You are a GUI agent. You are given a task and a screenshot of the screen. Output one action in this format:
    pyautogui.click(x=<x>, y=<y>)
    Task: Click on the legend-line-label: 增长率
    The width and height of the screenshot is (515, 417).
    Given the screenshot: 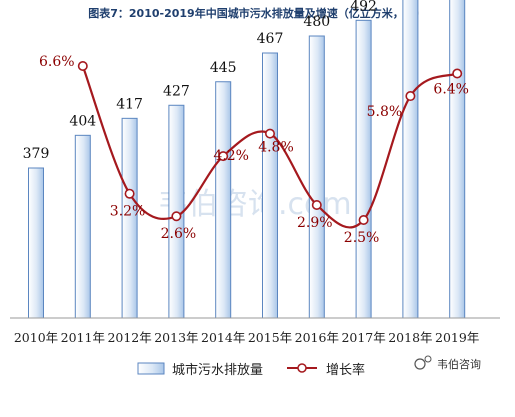 What is the action you would take?
    pyautogui.click(x=345, y=370)
    